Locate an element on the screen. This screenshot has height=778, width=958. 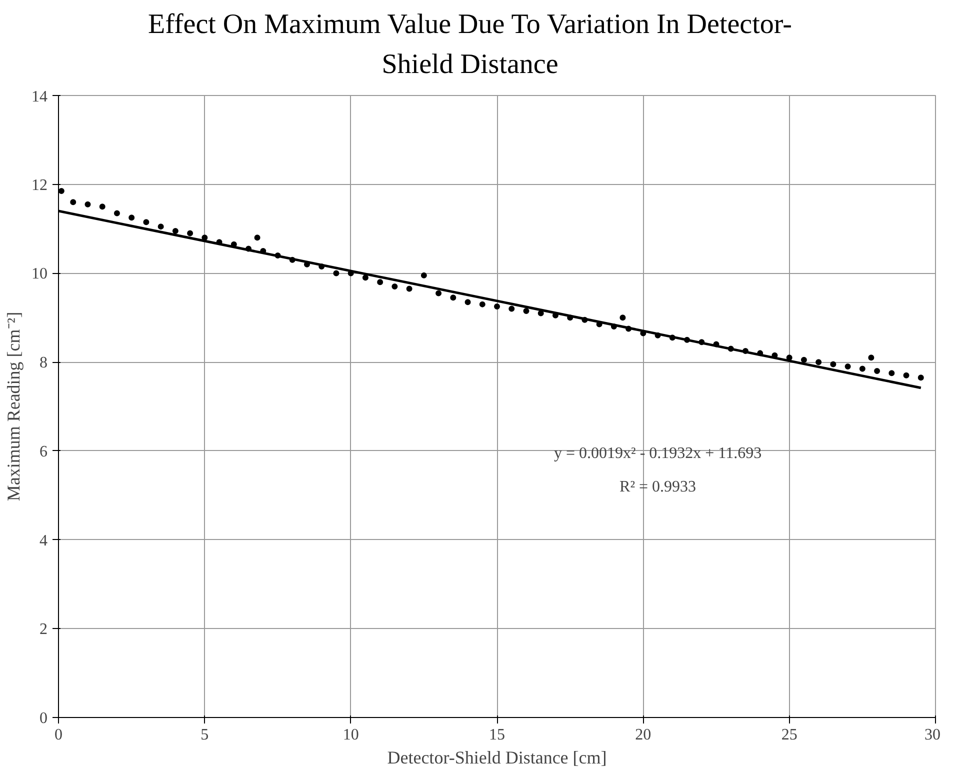
x-tick-label: 5 is located at coordinates (204, 735).